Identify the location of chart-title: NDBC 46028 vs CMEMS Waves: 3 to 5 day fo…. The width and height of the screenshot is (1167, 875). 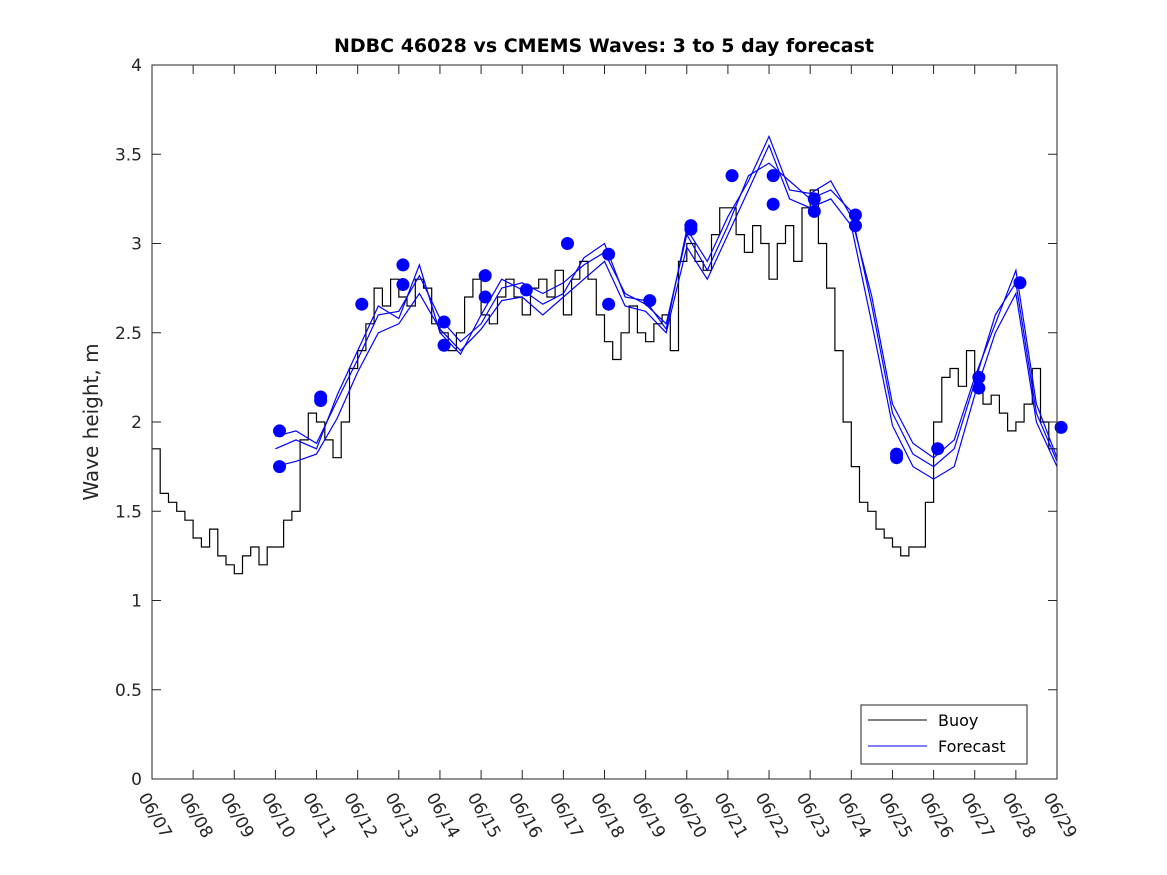
(604, 46).